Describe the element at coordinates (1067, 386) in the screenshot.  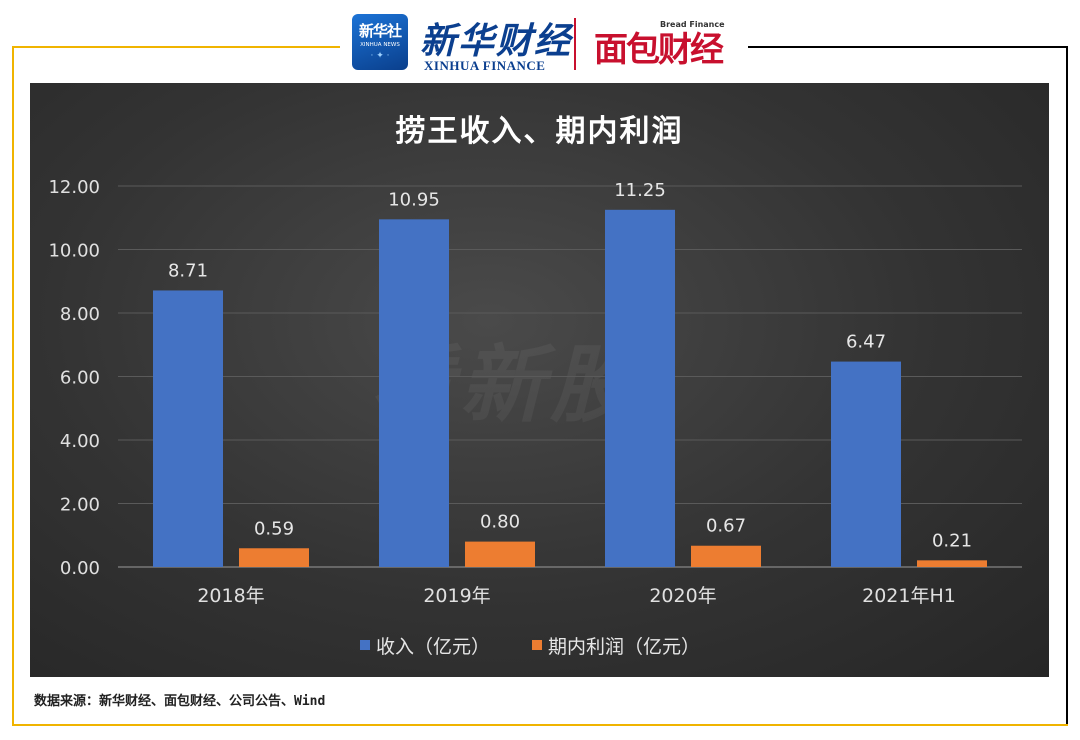
I see `frame-right-line` at that location.